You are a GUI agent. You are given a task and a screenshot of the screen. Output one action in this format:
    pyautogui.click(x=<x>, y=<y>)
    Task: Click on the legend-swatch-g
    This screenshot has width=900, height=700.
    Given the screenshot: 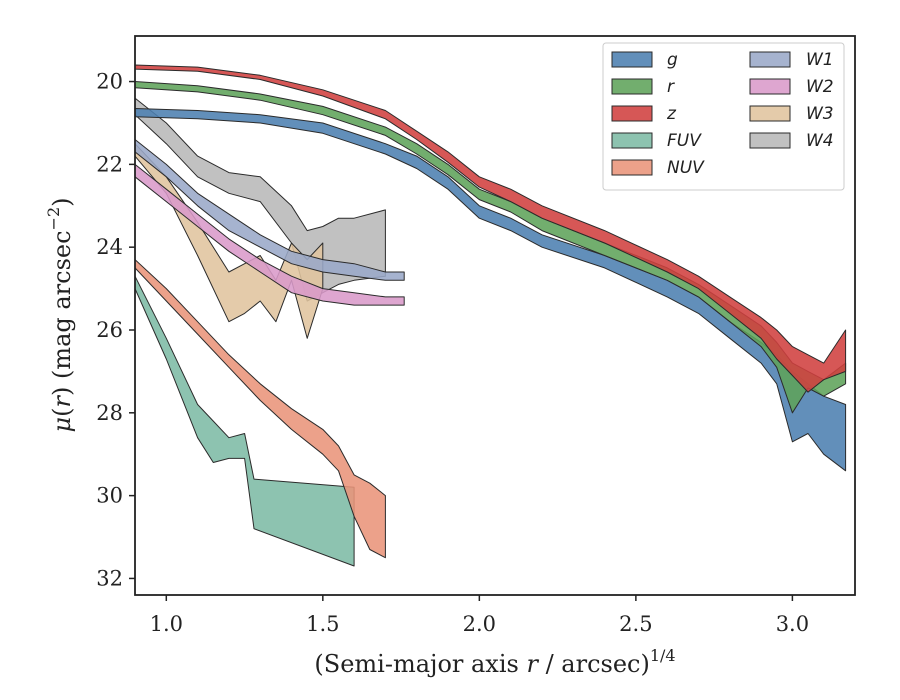 What is the action you would take?
    pyautogui.click(x=632, y=59)
    